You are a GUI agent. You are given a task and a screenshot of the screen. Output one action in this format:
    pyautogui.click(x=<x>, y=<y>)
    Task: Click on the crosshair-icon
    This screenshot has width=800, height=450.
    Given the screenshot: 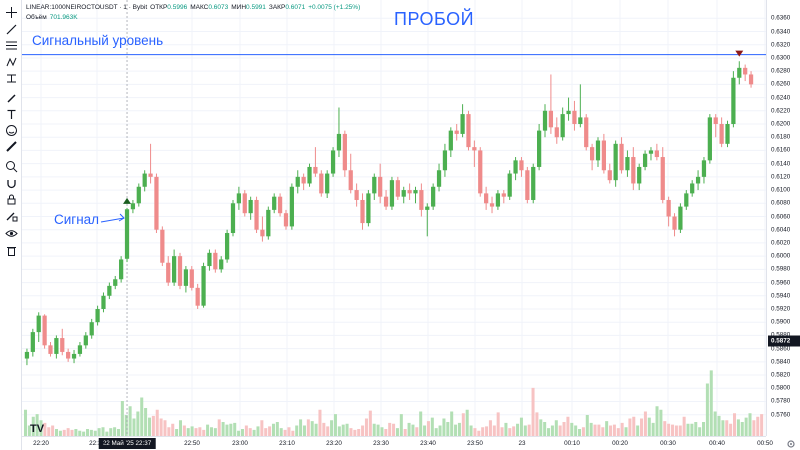 What is the action you would take?
    pyautogui.click(x=11, y=12)
    